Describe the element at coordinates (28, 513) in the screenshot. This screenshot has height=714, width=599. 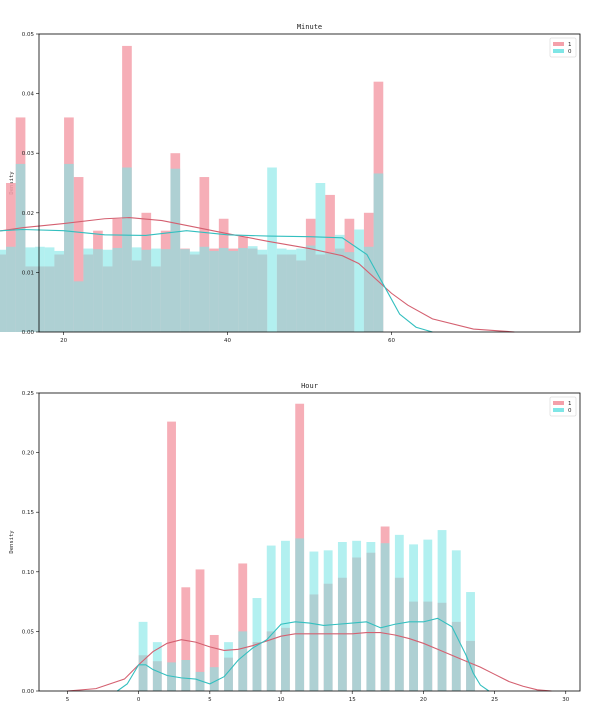
I see `y-tick-label: 0.15` at that location.